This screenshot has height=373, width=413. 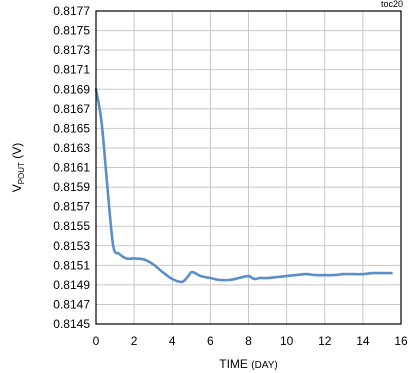 I want to click on x-tick-label: 6, so click(x=210, y=341).